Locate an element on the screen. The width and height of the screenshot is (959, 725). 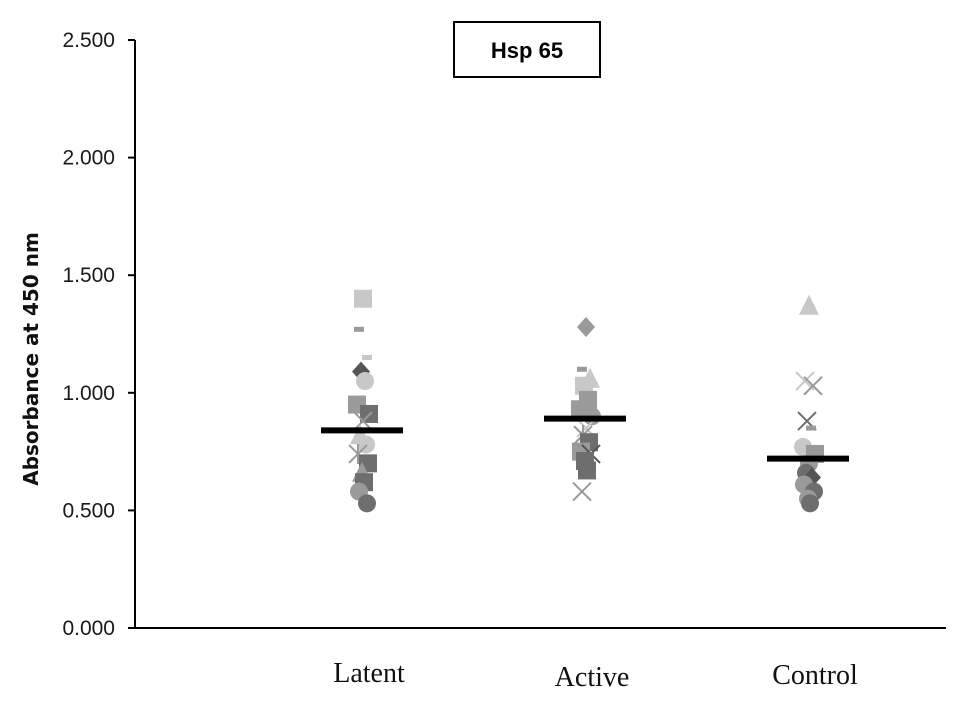
chart-title-box is located at coordinates (527, 49).